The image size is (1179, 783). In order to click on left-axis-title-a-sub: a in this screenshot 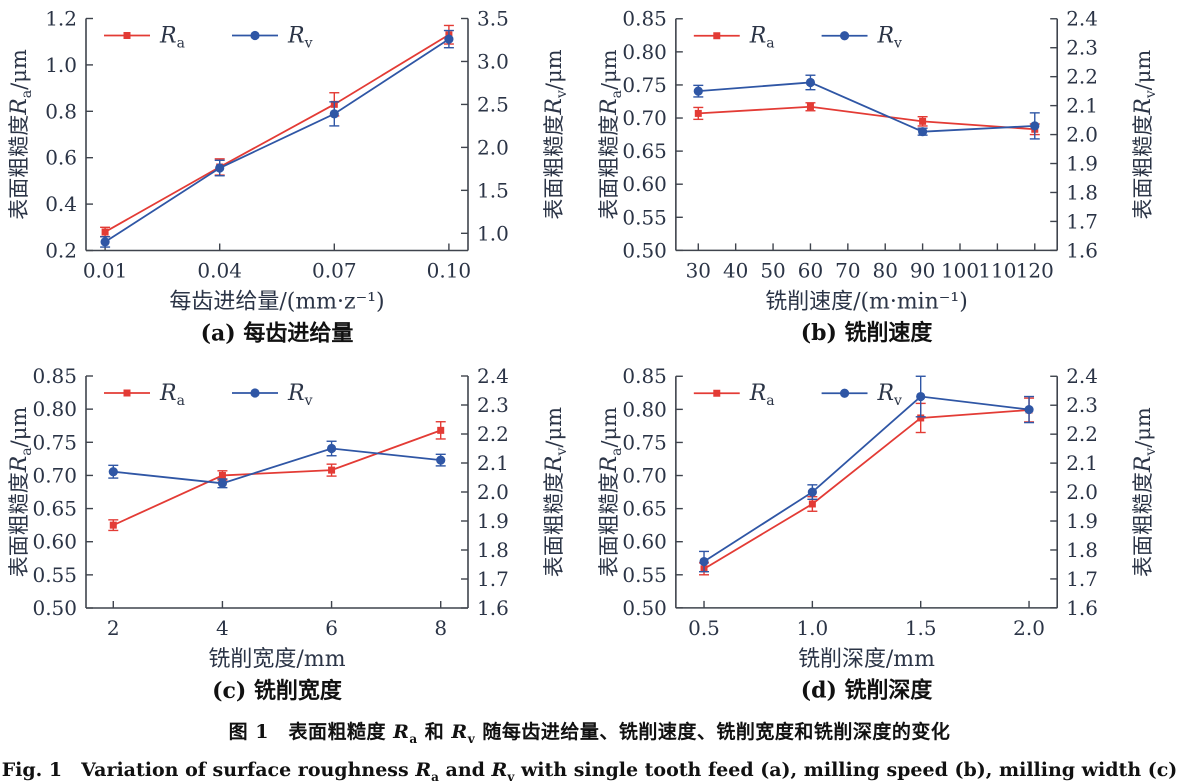, I will do `click(27, 94)`.